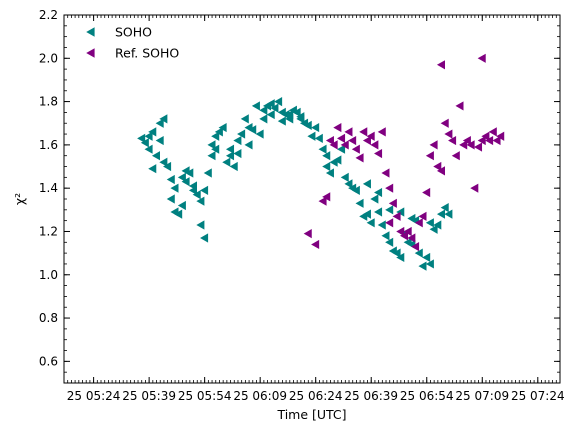 This screenshot has height=437, width=570. Describe the element at coordinates (48, 188) in the screenshot. I see `y-tick-label: 1.4` at that location.